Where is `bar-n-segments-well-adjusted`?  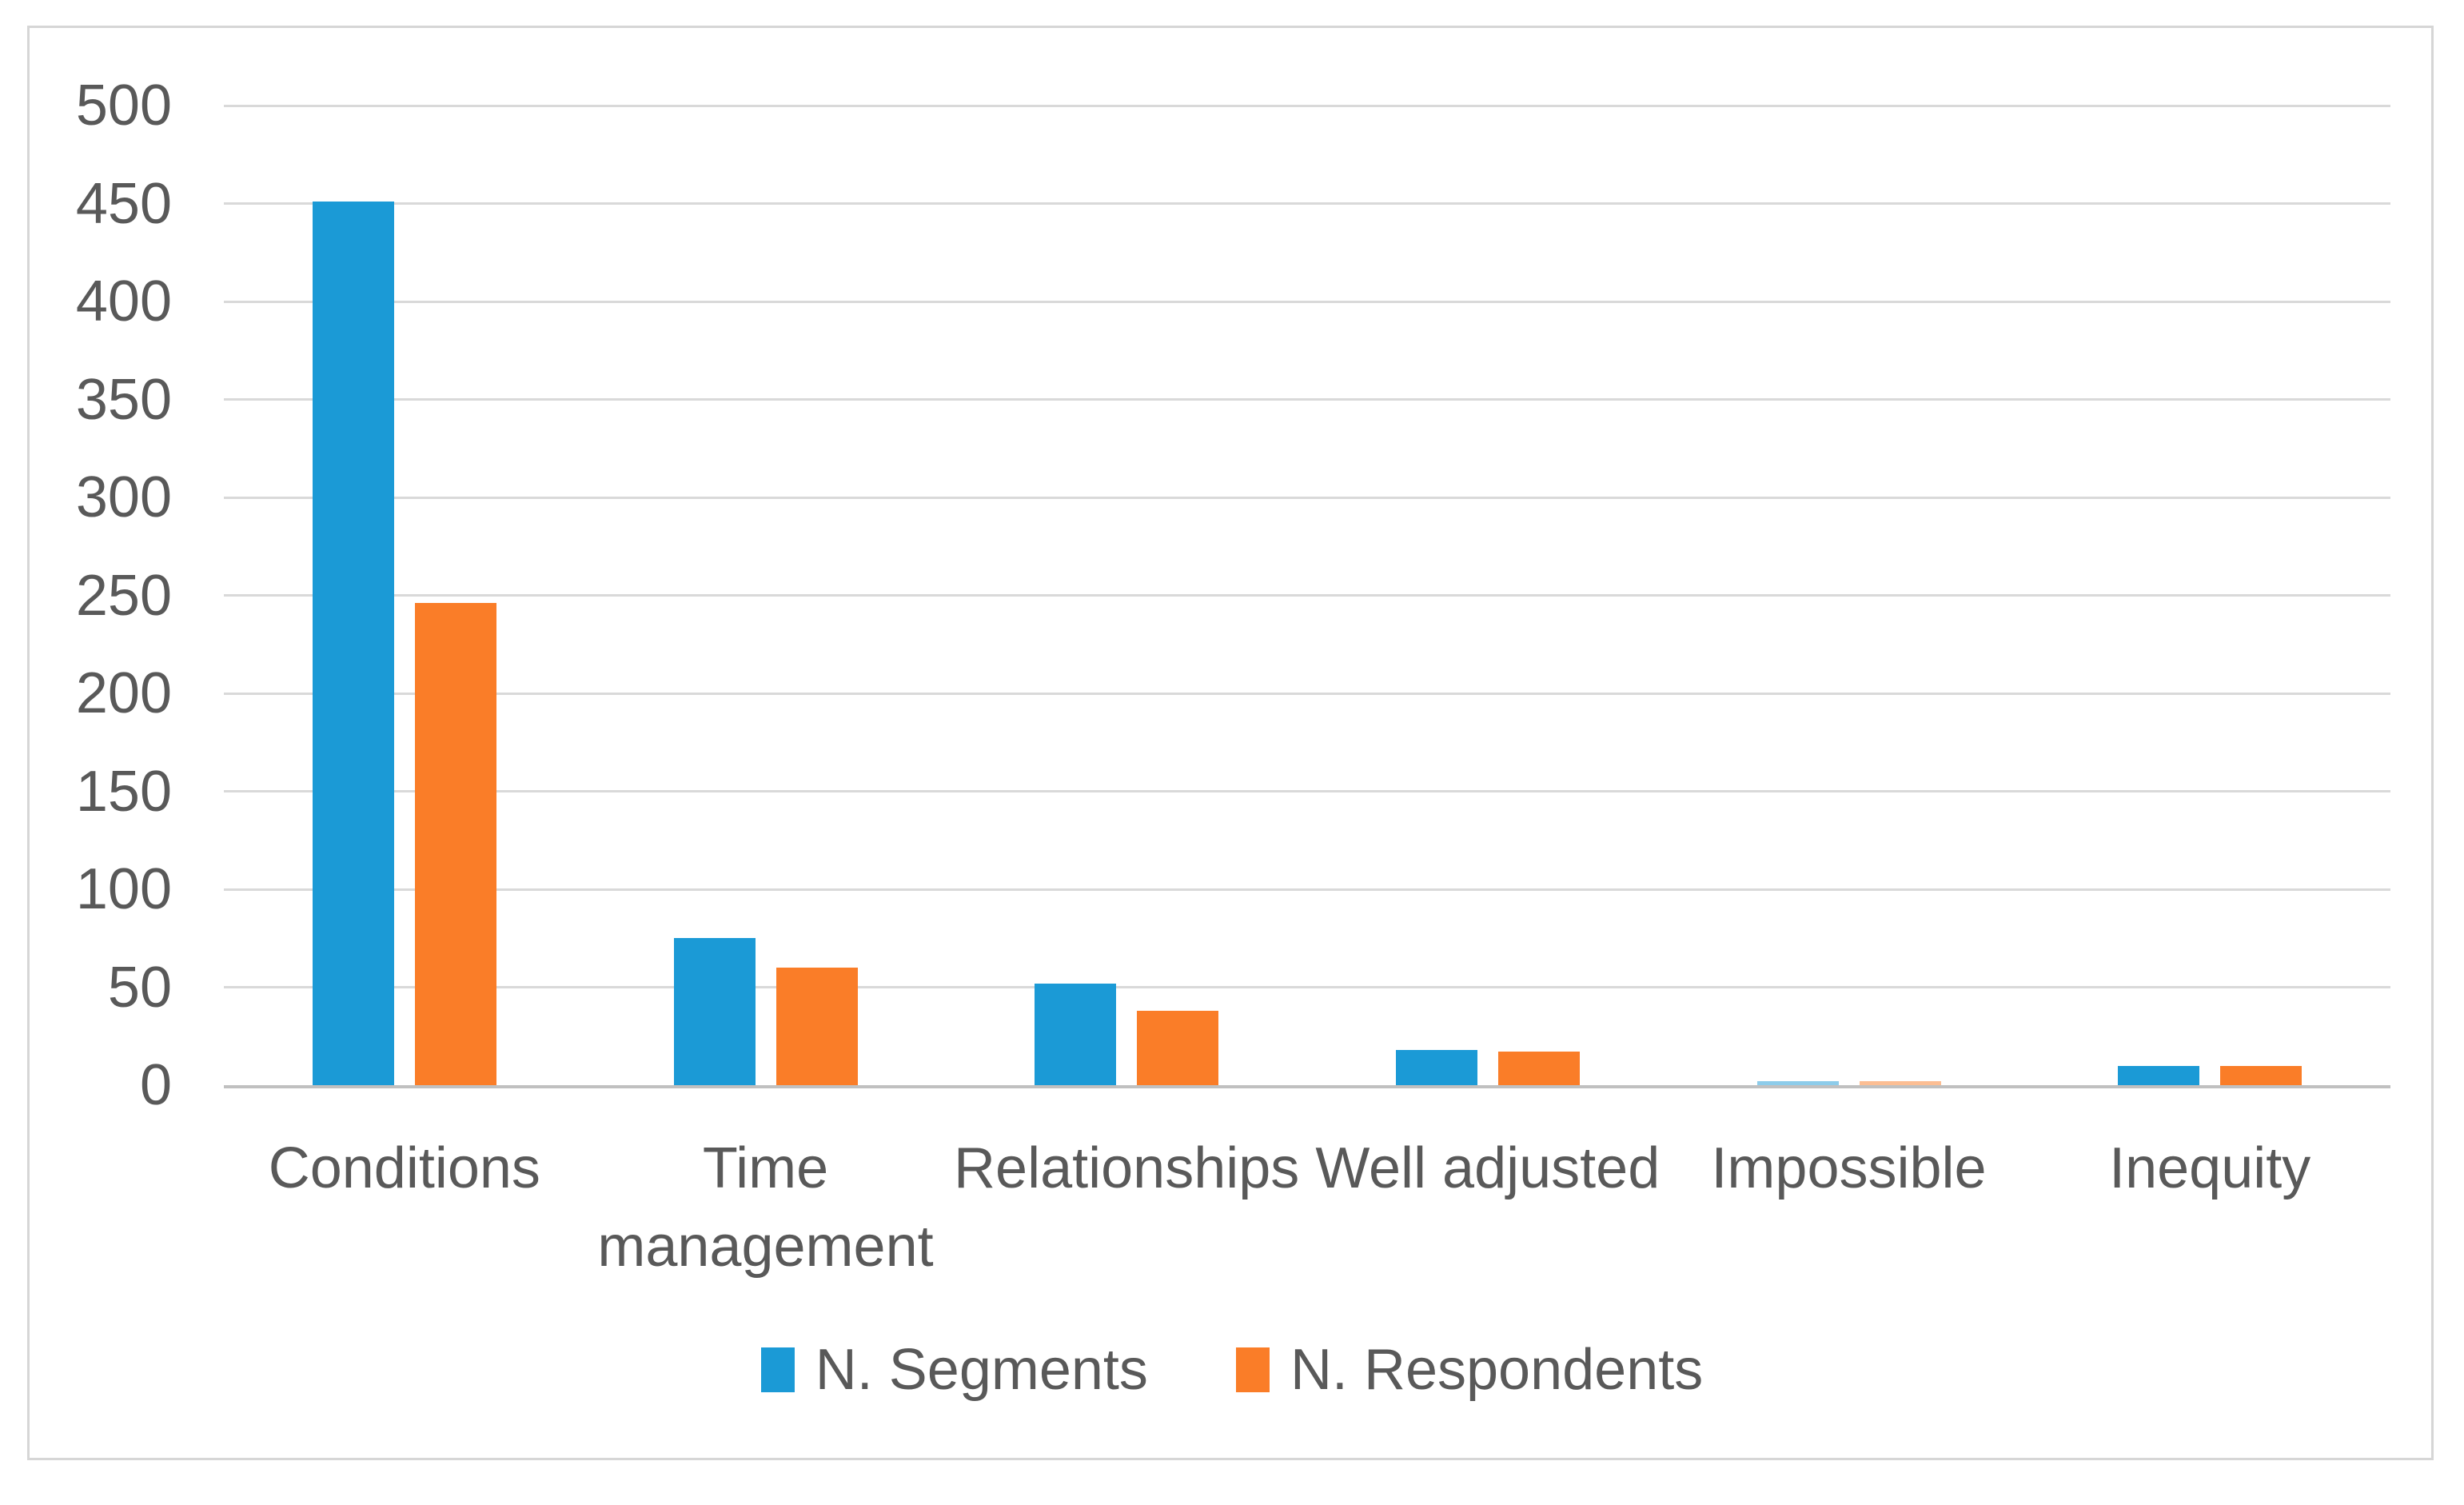
bar-n-segments-well-adjusted is located at coordinates (1436, 1067).